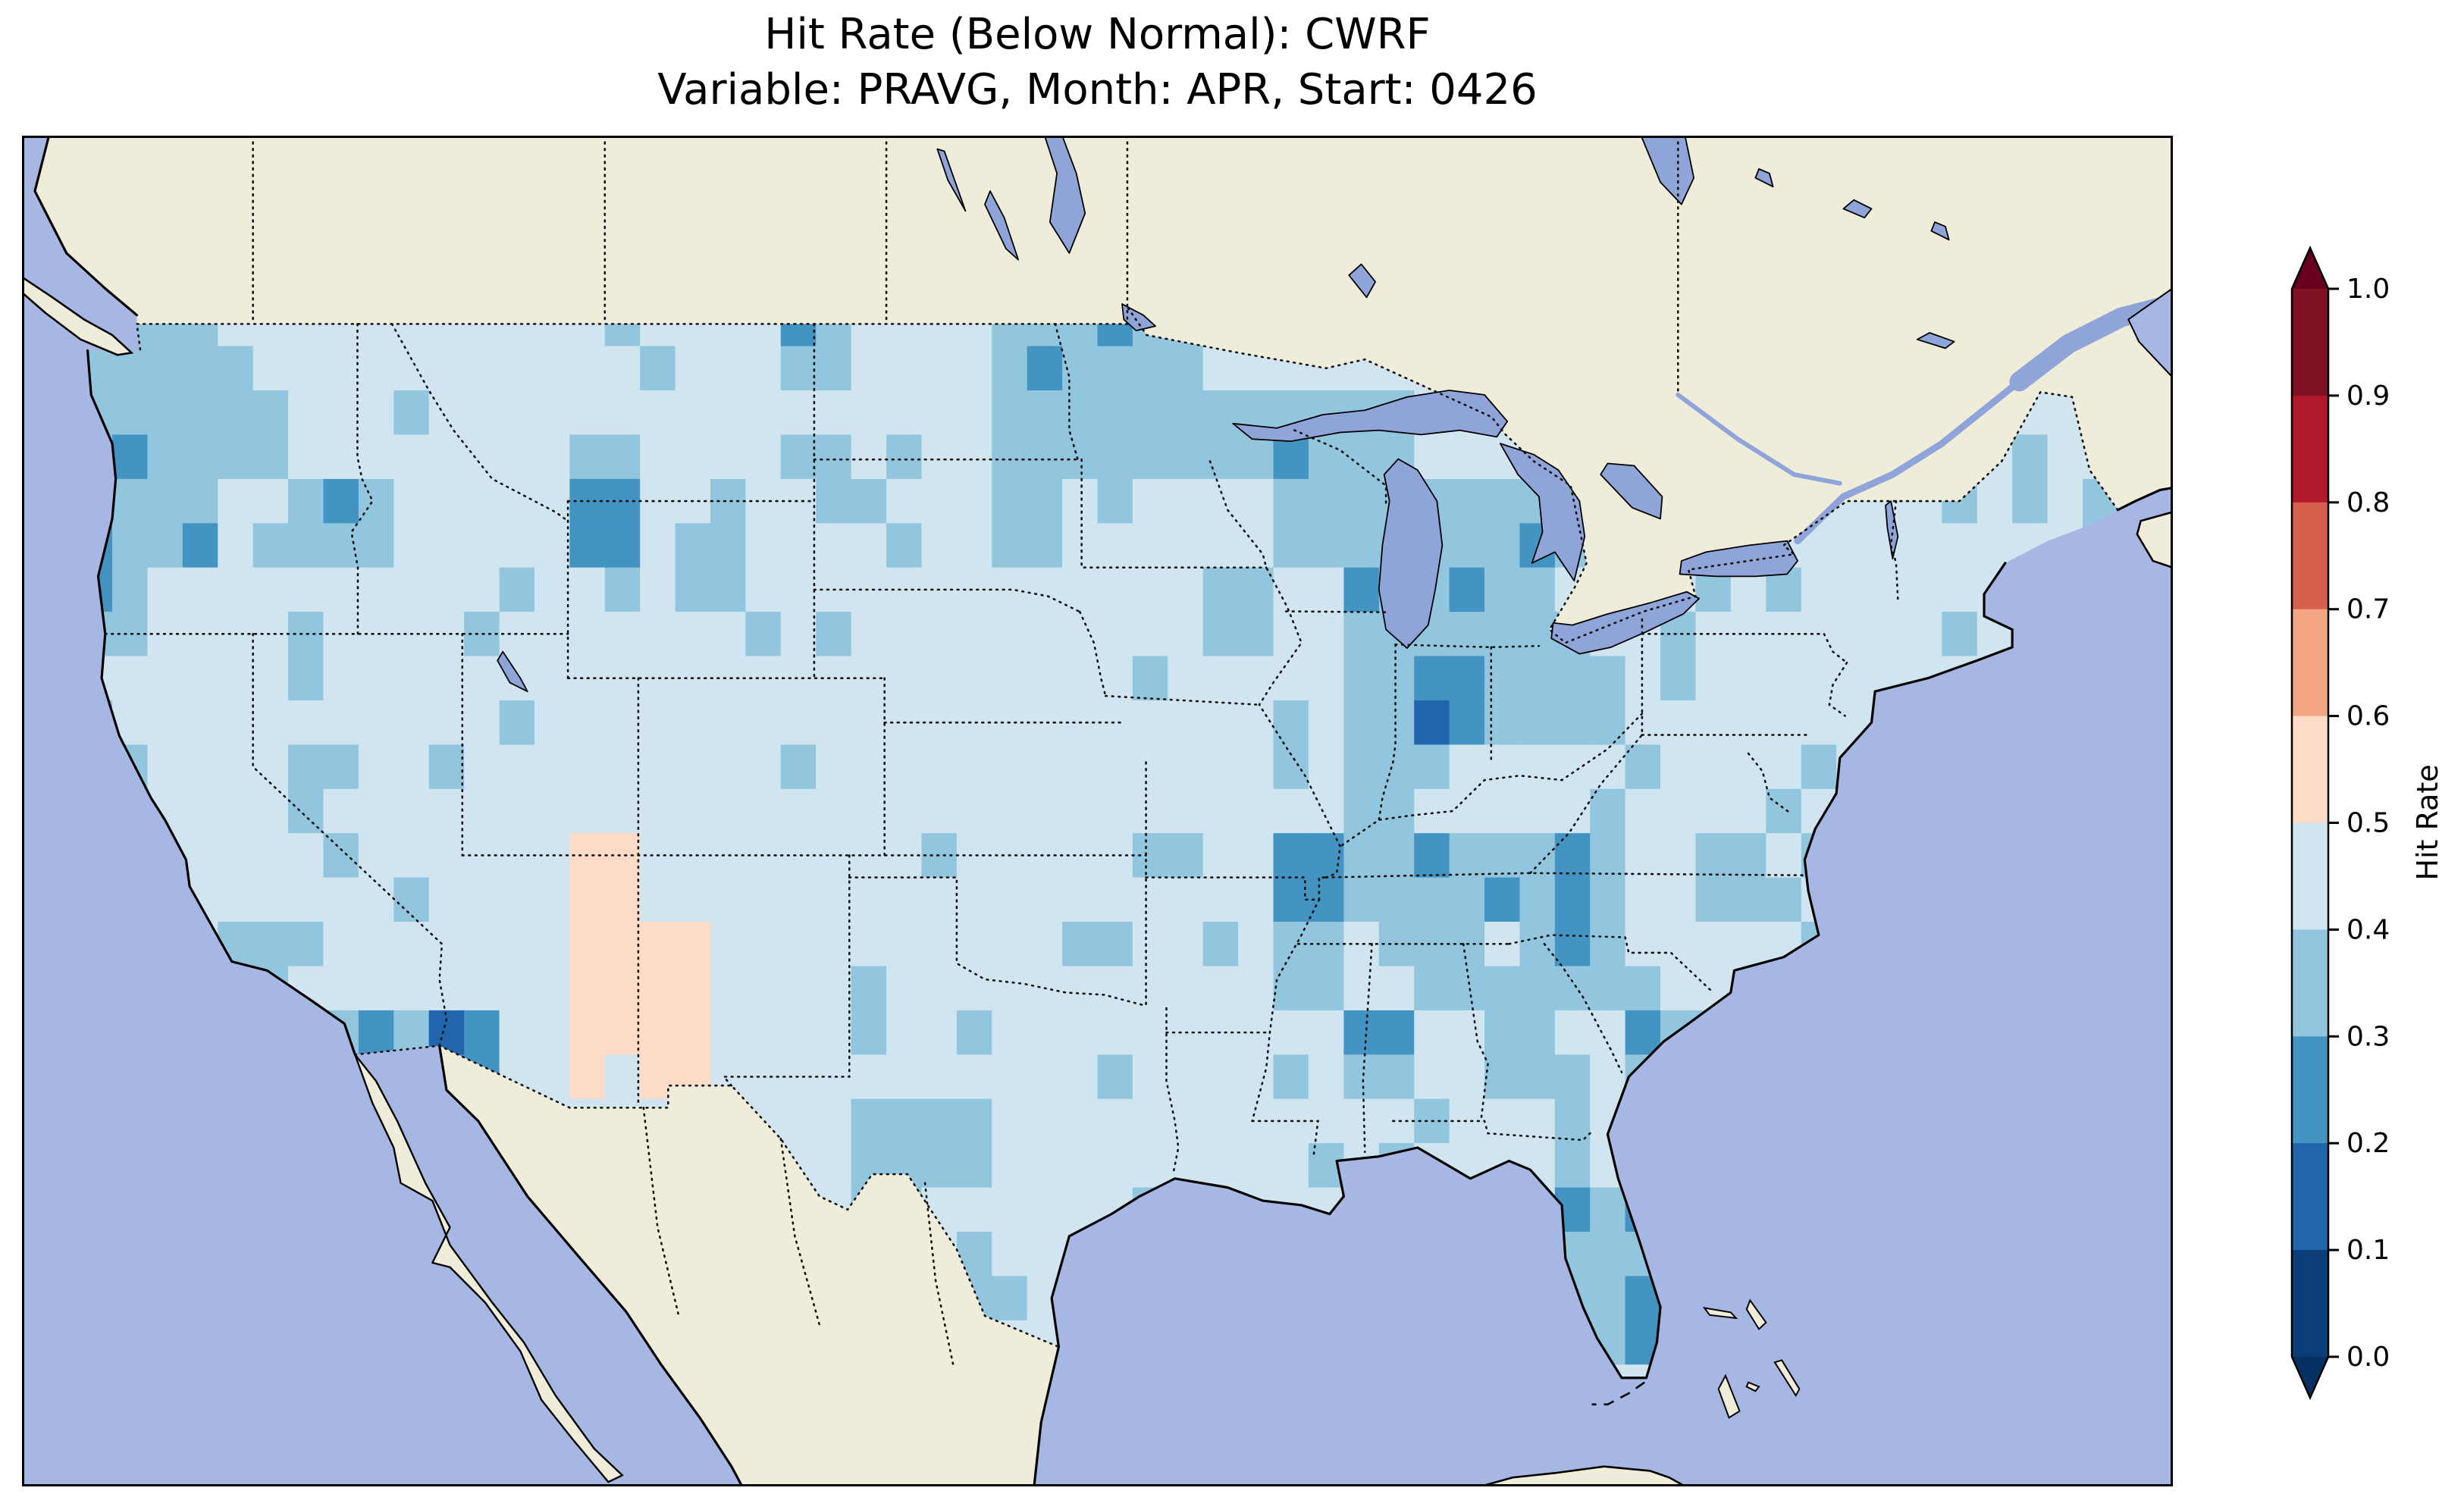  I want to click on colorbar-tick-label: 0.4, so click(2368, 929).